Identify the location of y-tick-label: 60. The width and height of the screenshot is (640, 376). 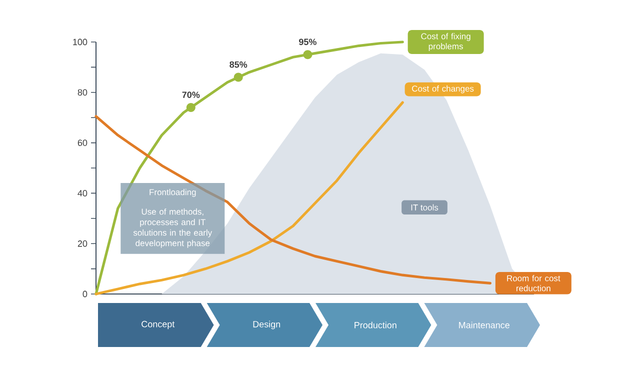
(83, 143).